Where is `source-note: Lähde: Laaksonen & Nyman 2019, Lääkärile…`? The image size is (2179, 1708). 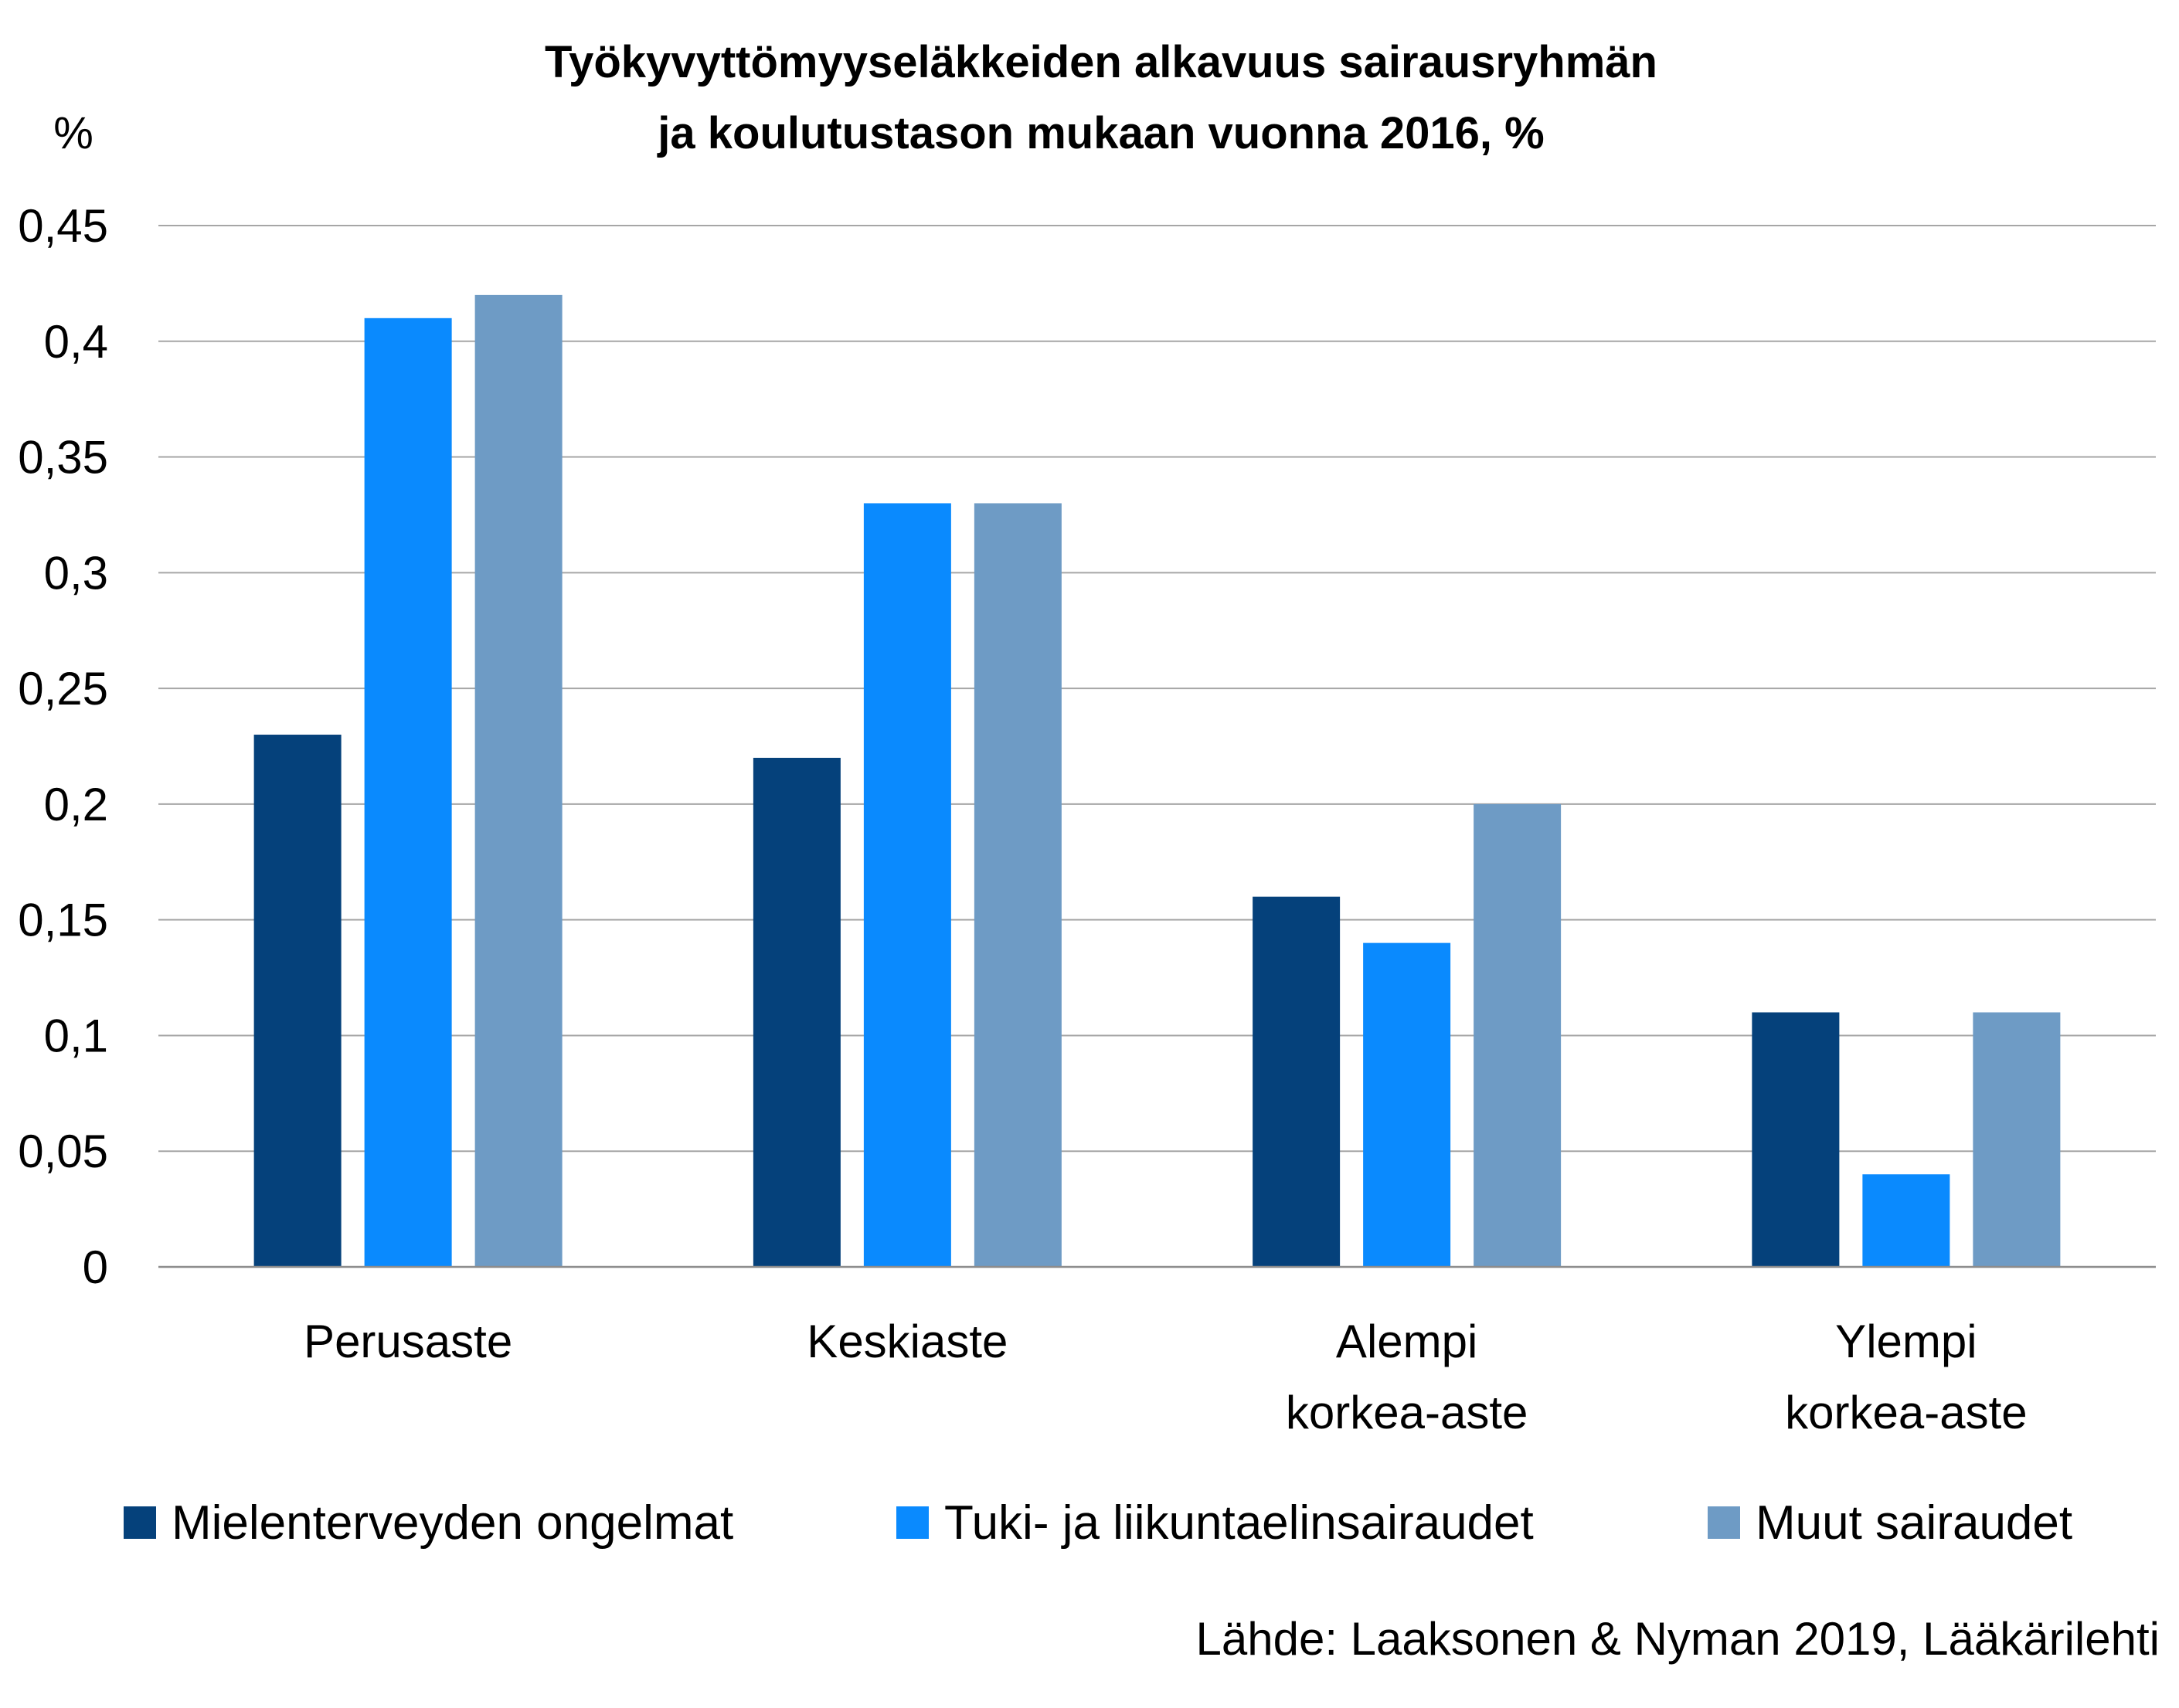 source-note: Lähde: Laaksonen & Nyman 2019, Lääkärile… is located at coordinates (1677, 1639).